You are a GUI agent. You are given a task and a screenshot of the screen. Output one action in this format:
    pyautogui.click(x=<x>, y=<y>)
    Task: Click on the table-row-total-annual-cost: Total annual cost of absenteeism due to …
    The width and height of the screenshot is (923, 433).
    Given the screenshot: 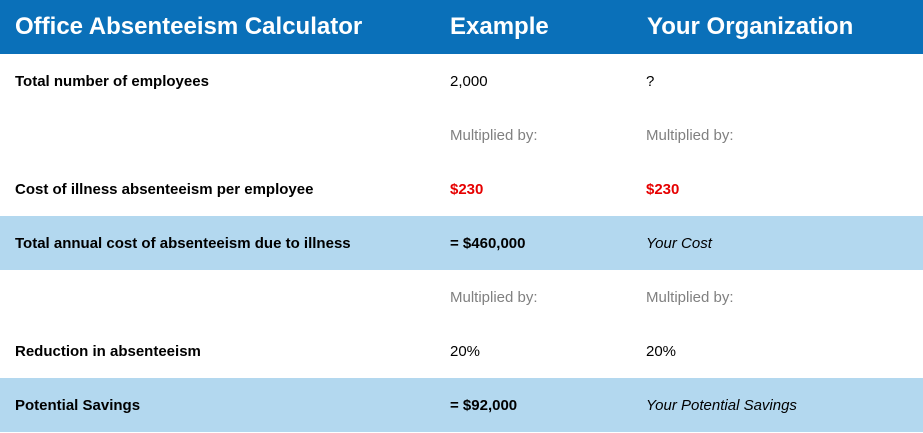 What is the action you would take?
    pyautogui.click(x=461, y=243)
    